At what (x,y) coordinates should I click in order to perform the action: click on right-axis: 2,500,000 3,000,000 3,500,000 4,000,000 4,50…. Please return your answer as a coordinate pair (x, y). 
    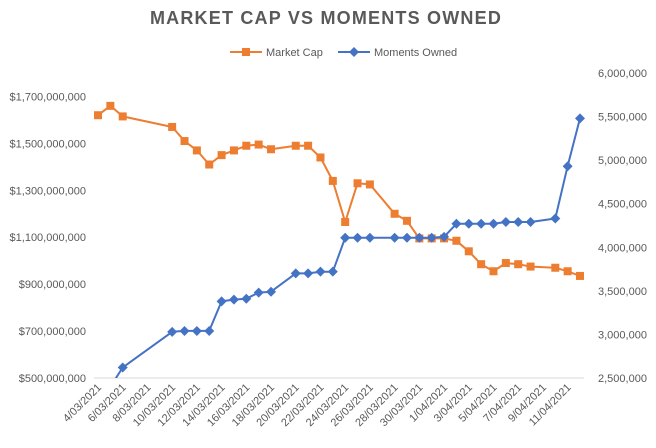
    Looking at the image, I should click on (622, 226).